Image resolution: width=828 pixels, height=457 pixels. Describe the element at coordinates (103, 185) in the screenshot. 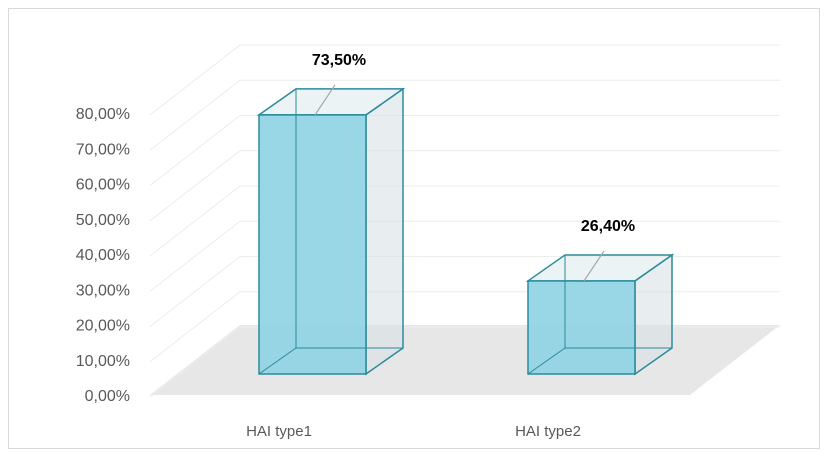

I see `y-tick-label: 60,00%` at that location.